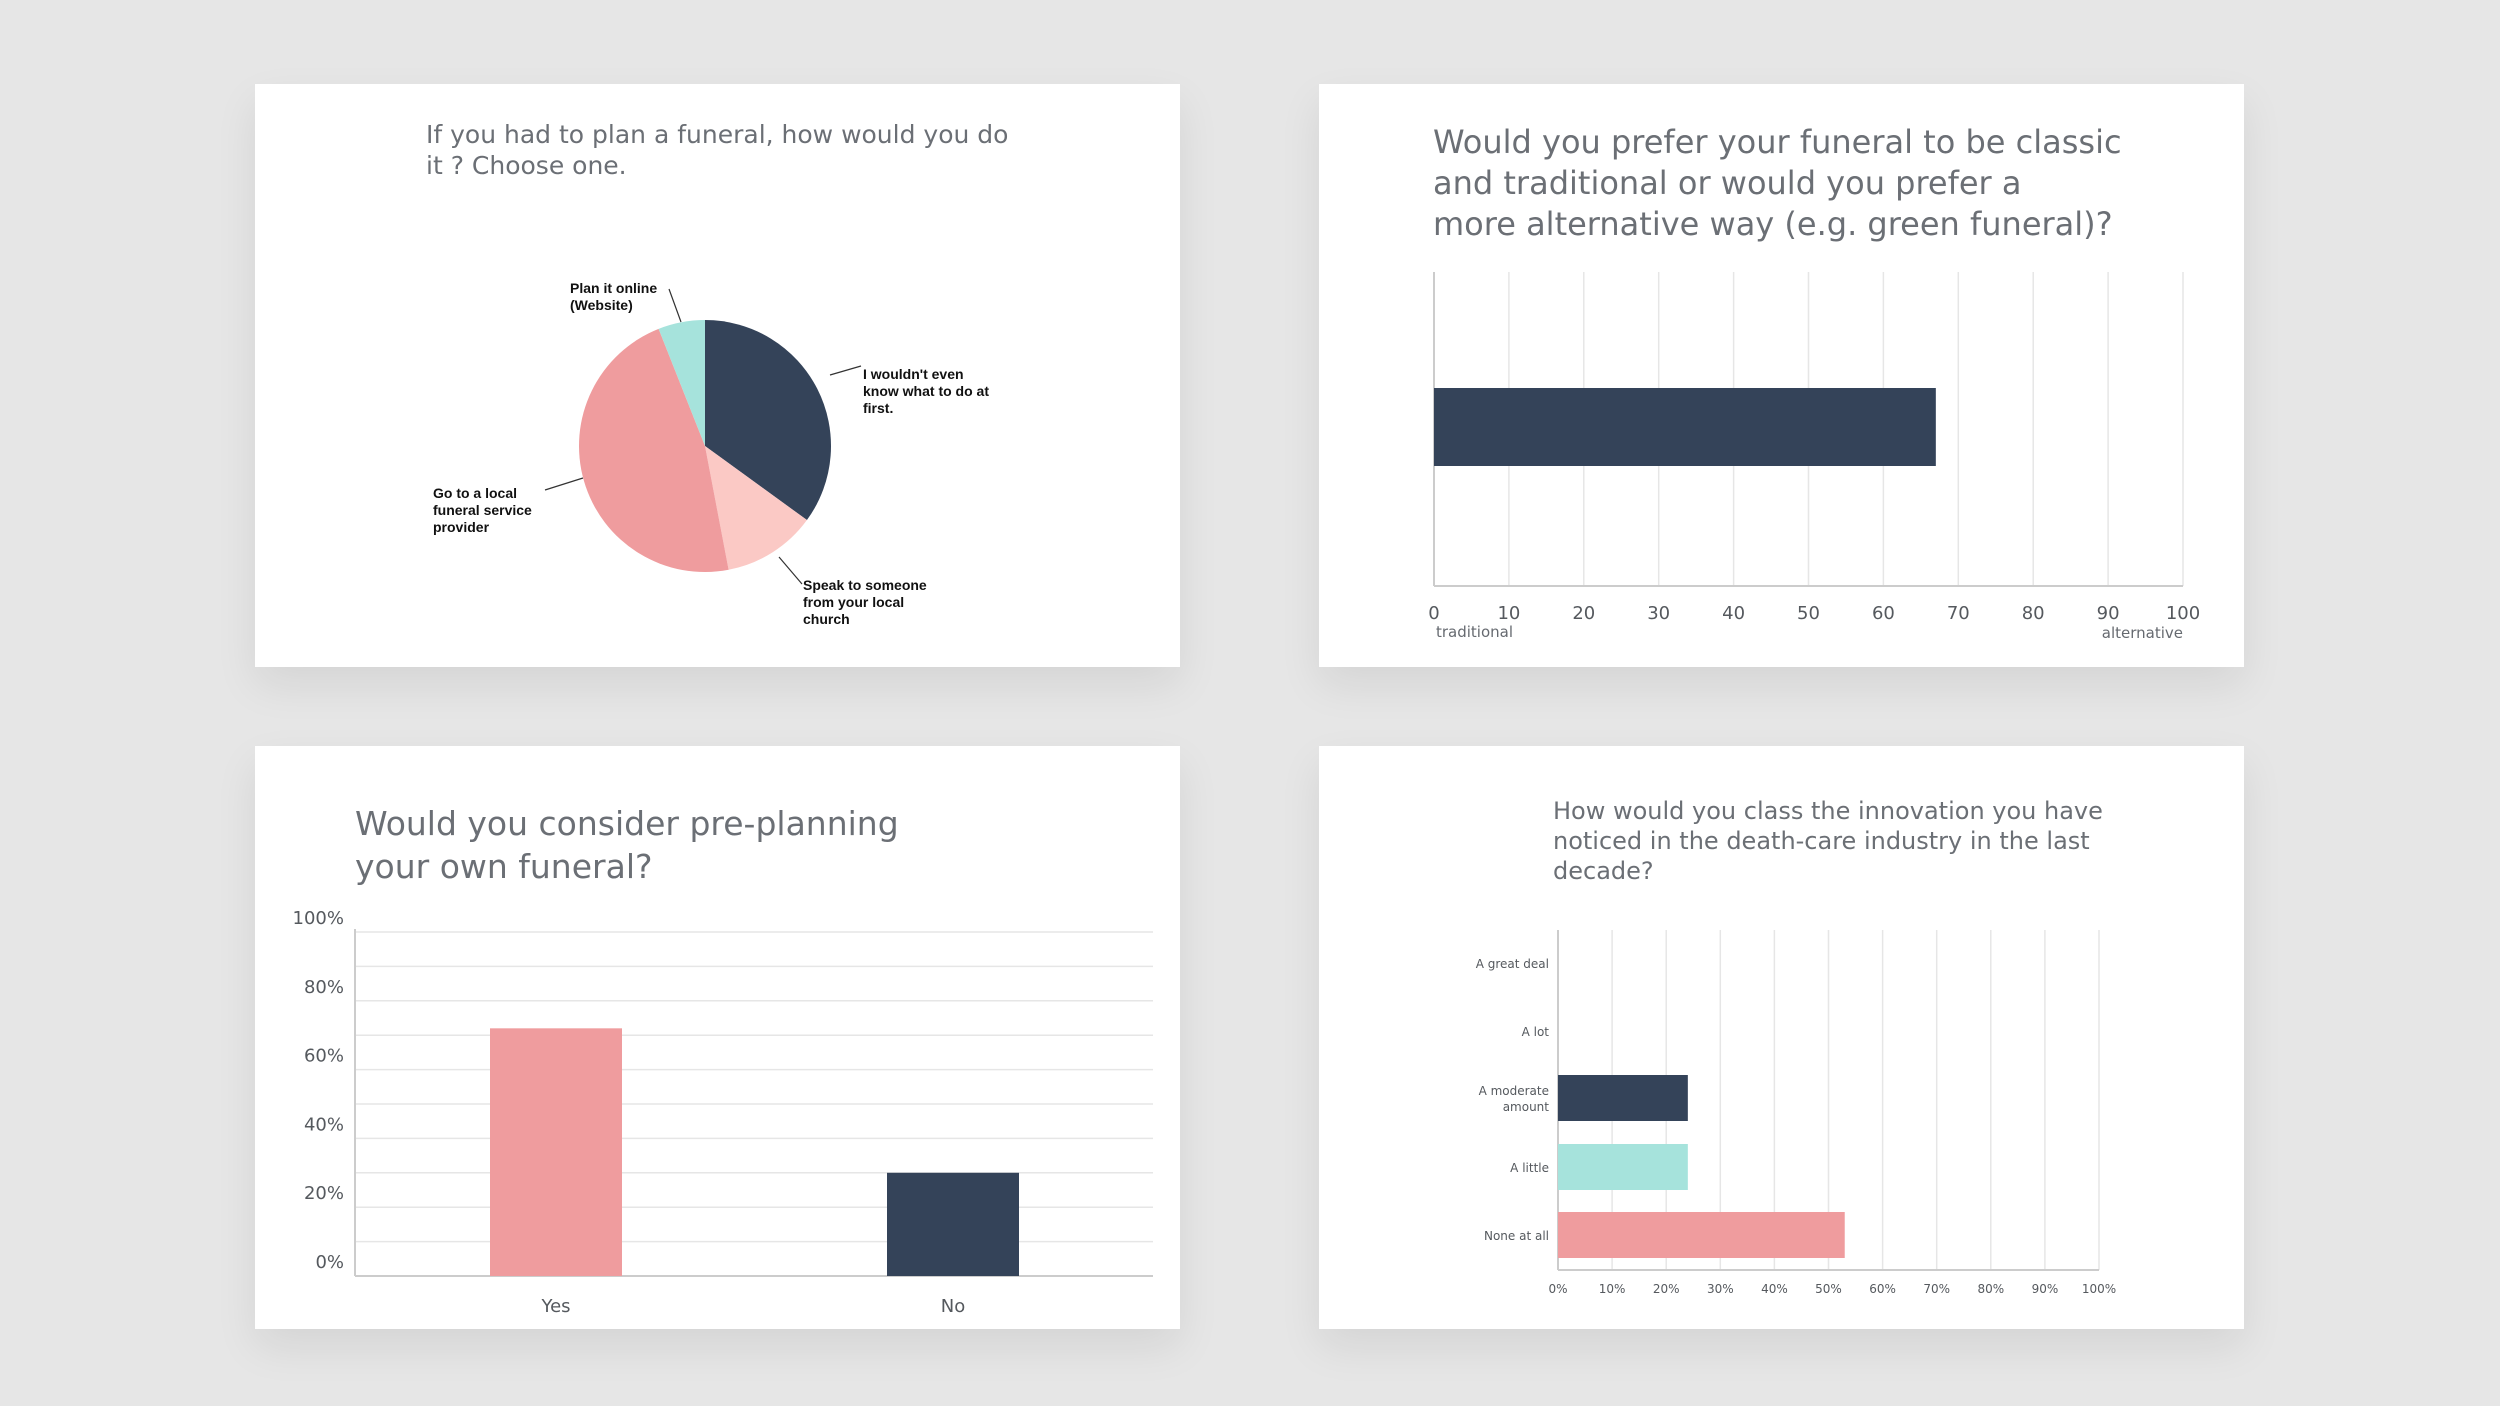 This screenshot has height=1406, width=2500. Describe the element at coordinates (1433, 613) in the screenshot. I see `x-tick-label: 0` at that location.